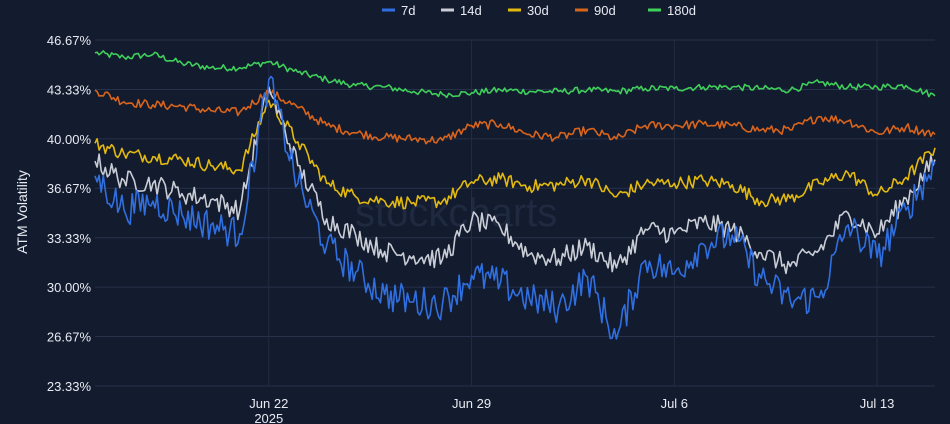  I want to click on y-tick-label: 36.67%, so click(69, 188).